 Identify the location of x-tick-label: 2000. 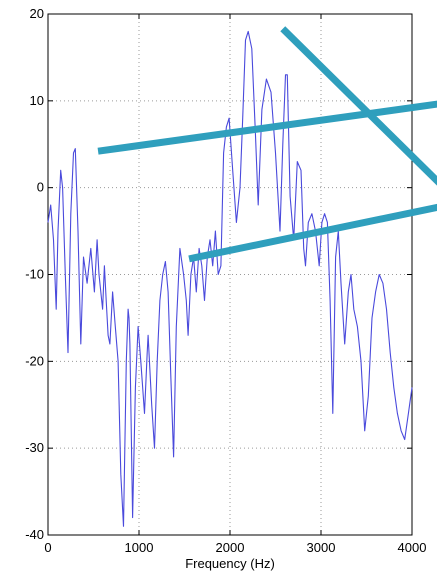
(230, 547).